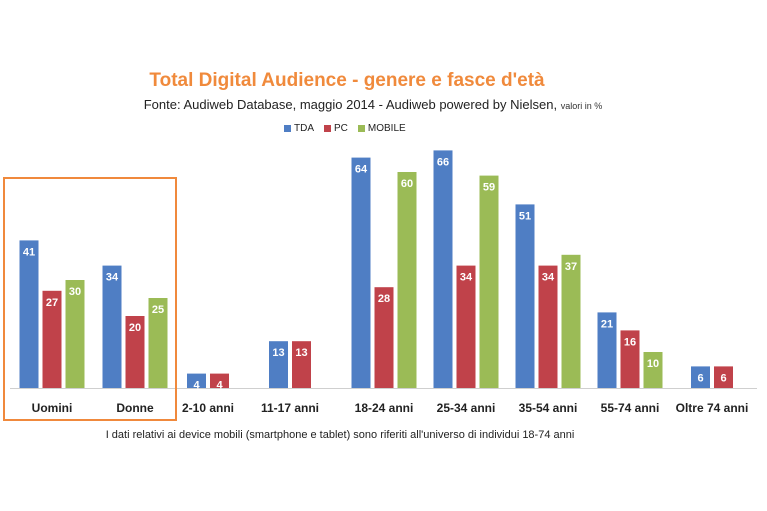 This screenshot has width=767, height=511. Describe the element at coordinates (581, 106) in the screenshot. I see `unit-note: valori in %` at that location.